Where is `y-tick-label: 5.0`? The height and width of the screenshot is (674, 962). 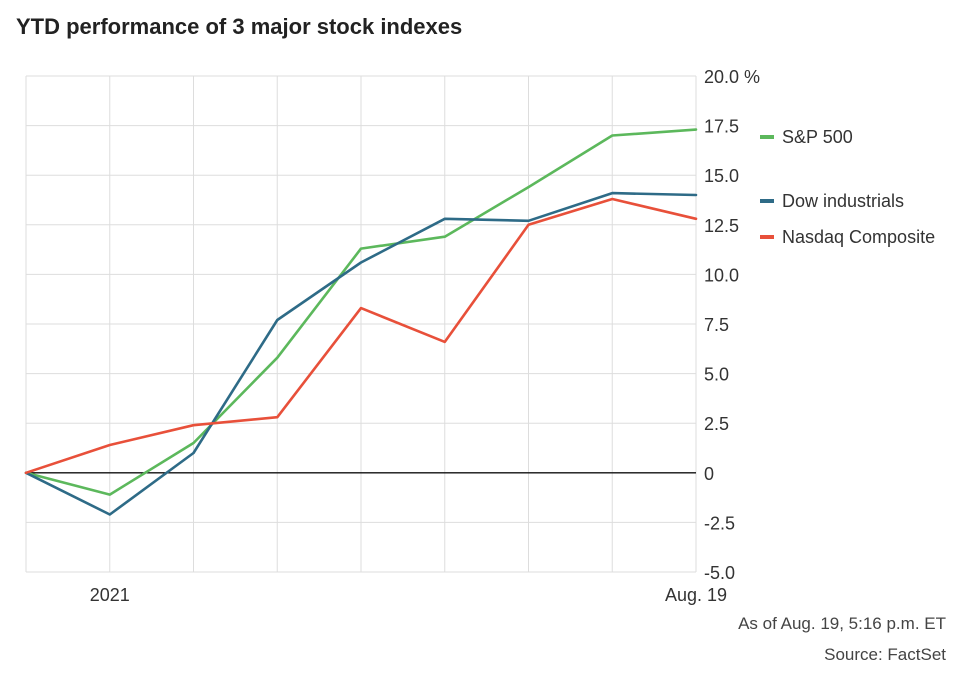
y-tick-label: 5.0 is located at coordinates (716, 375).